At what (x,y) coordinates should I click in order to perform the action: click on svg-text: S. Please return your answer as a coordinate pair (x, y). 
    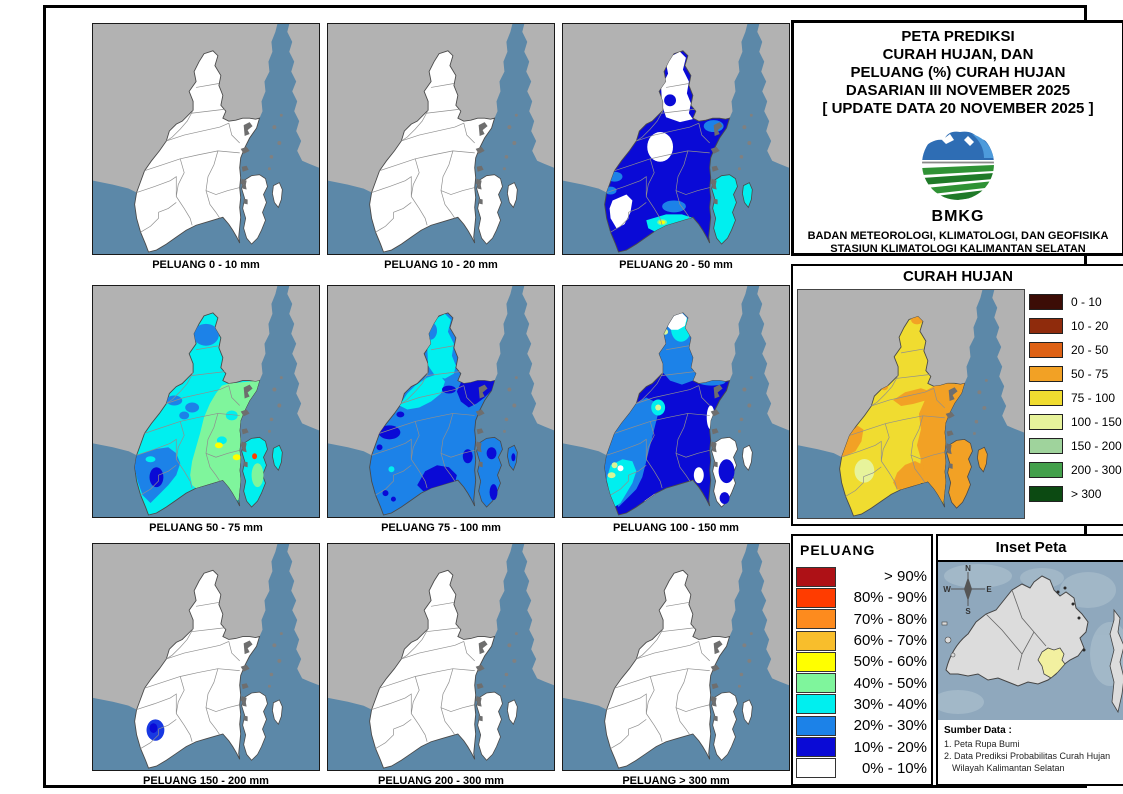
    Looking at the image, I should click on (968, 611).